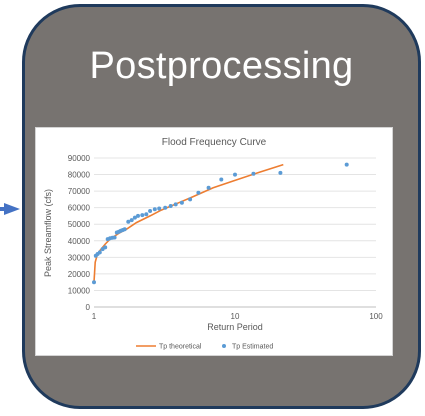 The width and height of the screenshot is (425, 416). Describe the element at coordinates (221, 66) in the screenshot. I see `panel-title: Postprocessing` at that location.